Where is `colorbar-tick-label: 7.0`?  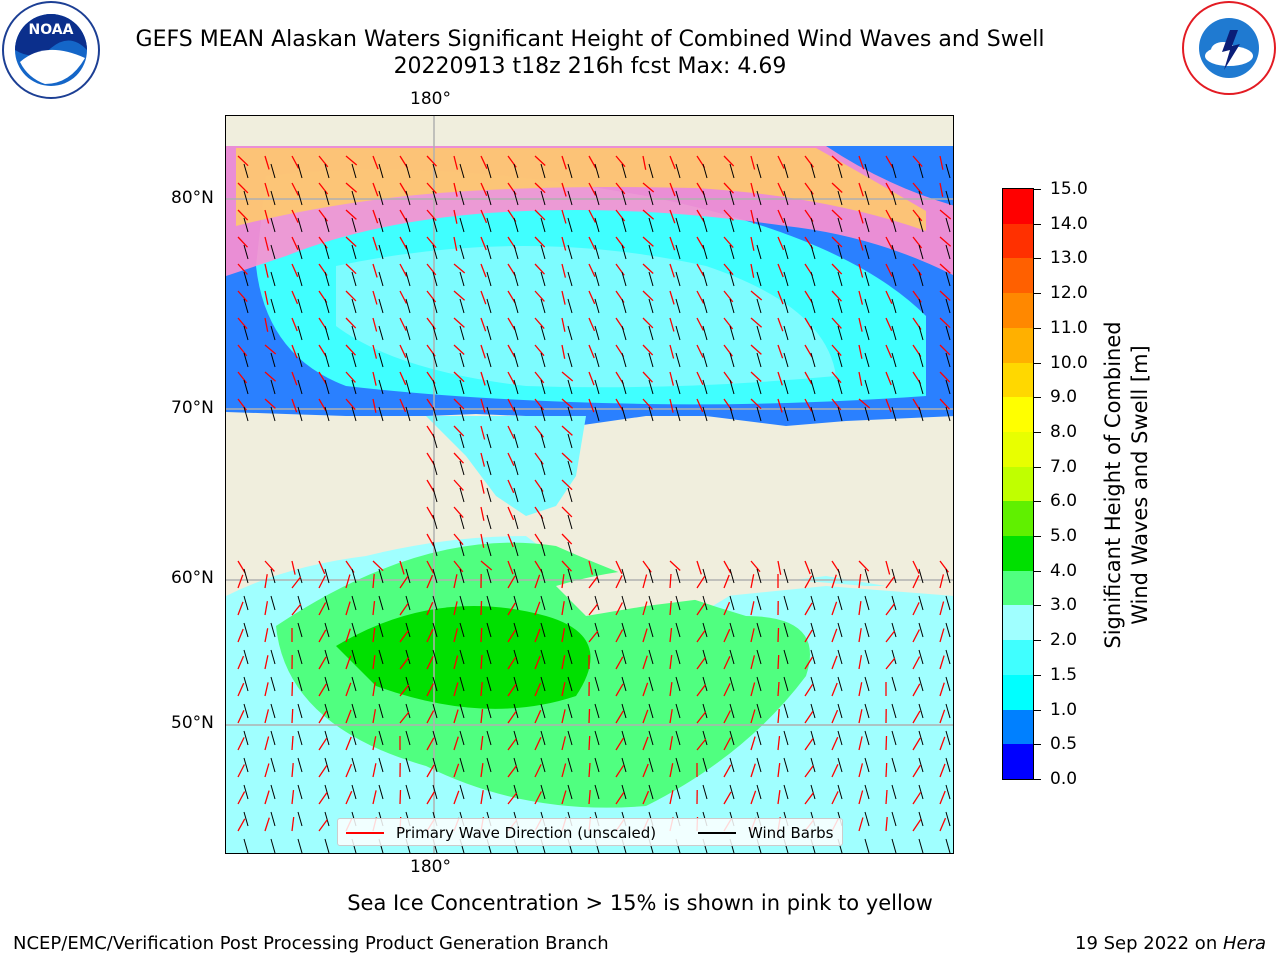 colorbar-tick-label: 7.0 is located at coordinates (1064, 466).